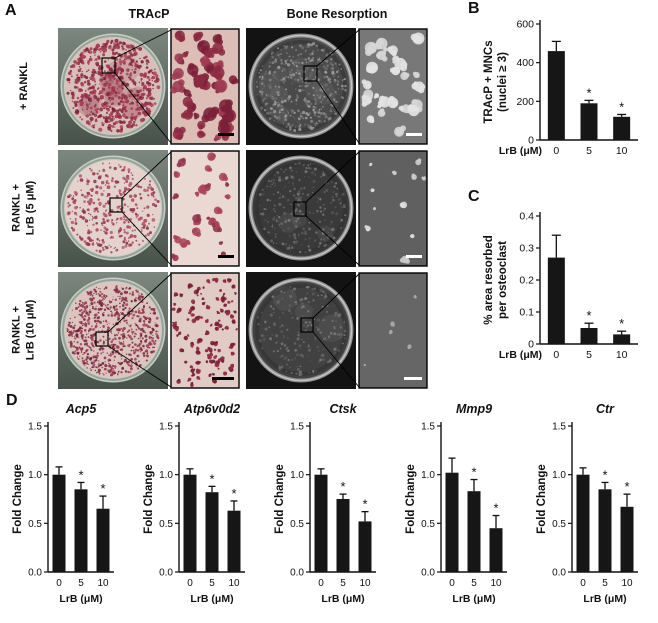 The height and width of the screenshot is (623, 658). Describe the element at coordinates (23, 208) in the screenshot. I see `row-label-rankl-lrb5: RANKL + LrB (5 μM)` at that location.